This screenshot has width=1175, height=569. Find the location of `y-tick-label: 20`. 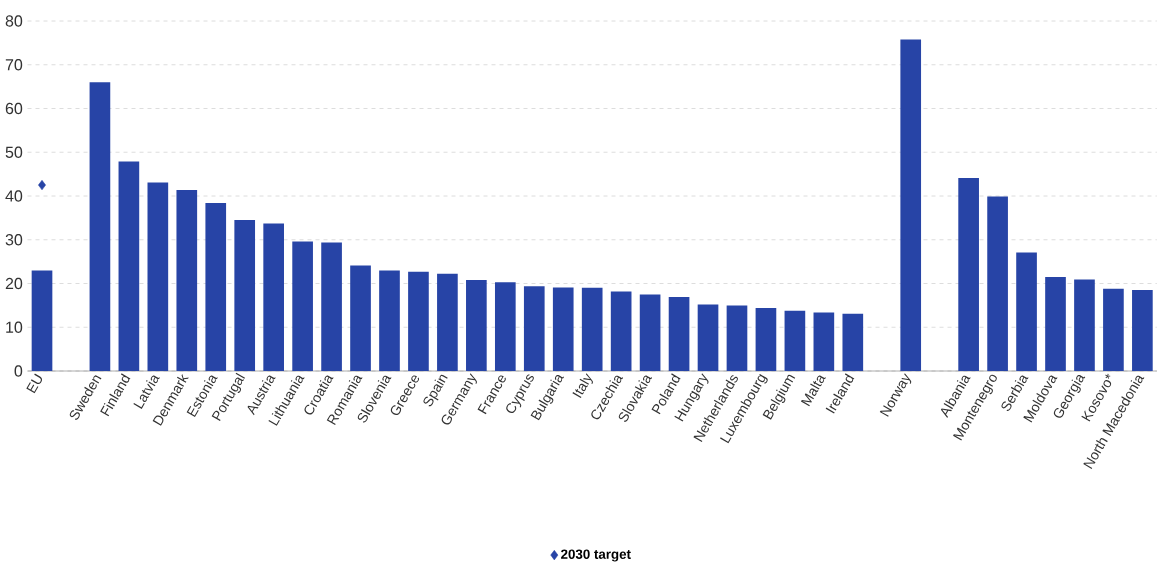

y-tick-label: 20 is located at coordinates (14, 283).